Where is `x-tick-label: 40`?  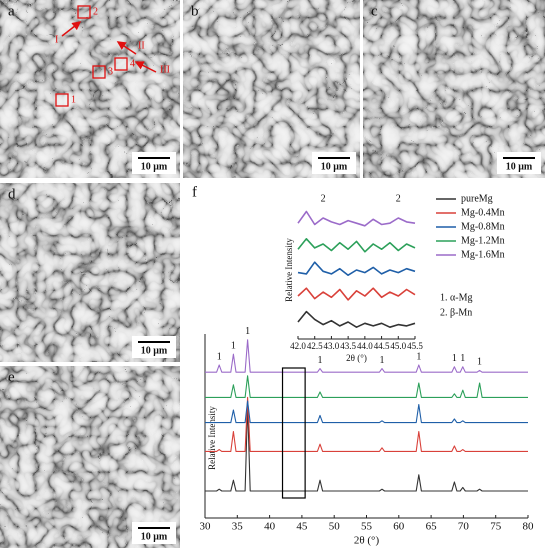 x-tick-label: 40 is located at coordinates (270, 527).